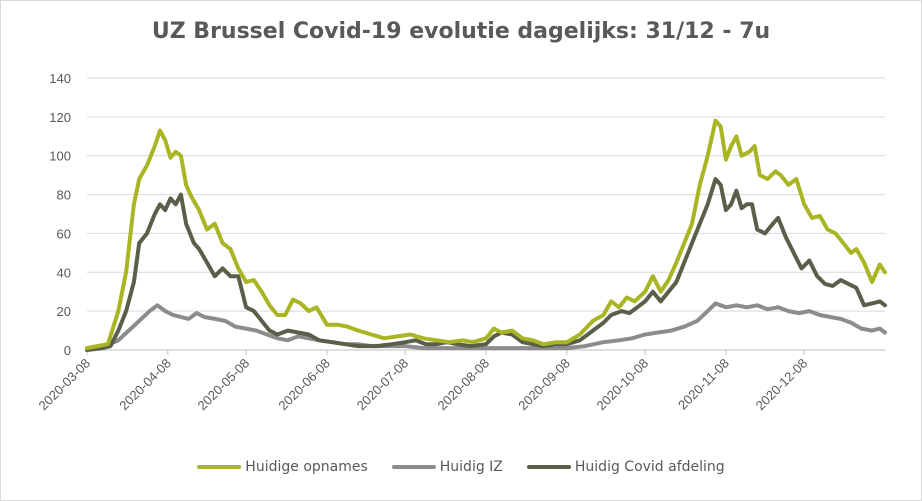 The image size is (922, 501). I want to click on x-tick-label: 2020-08-08, so click(463, 385).